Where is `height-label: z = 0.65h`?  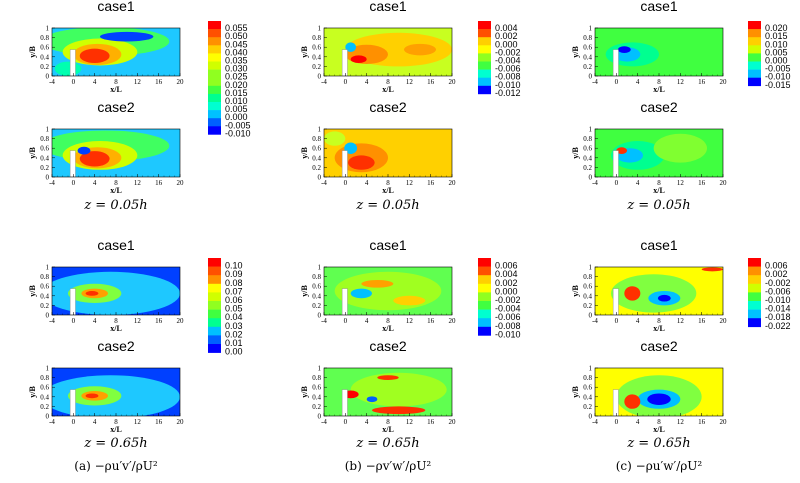 height-label: z = 0.65h is located at coordinates (658, 443).